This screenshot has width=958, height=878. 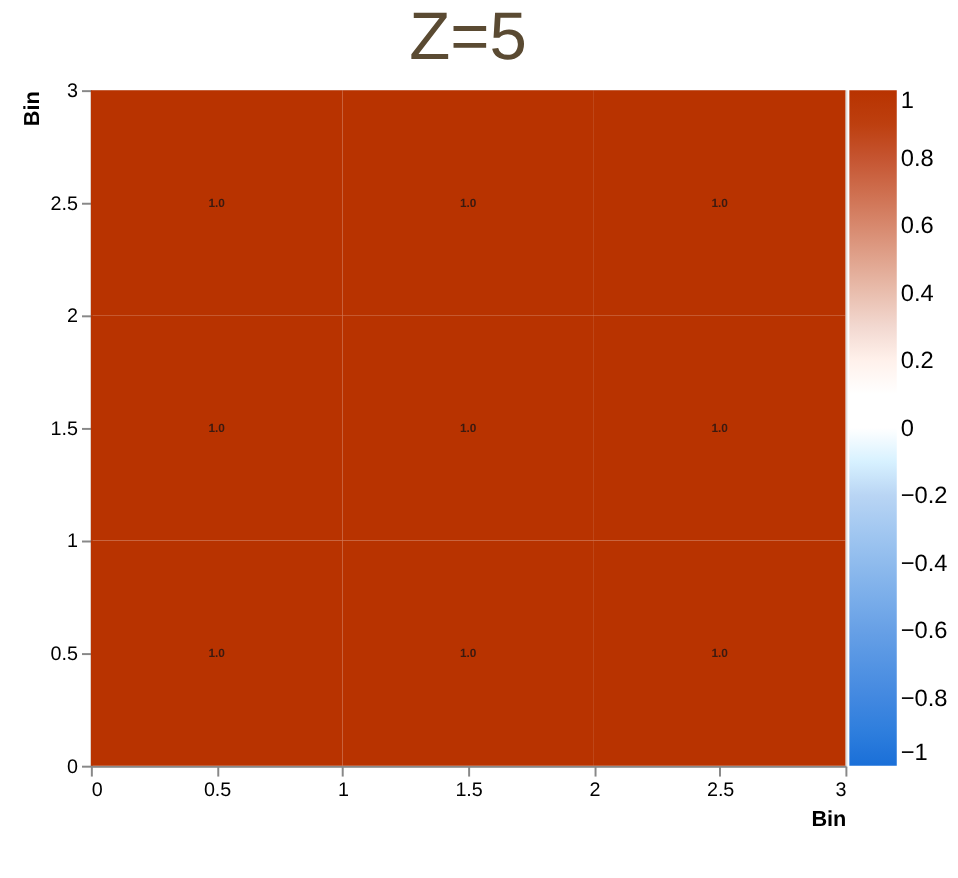 What do you see at coordinates (917, 292) in the screenshot?
I see `color-bar-label: 0.4` at bounding box center [917, 292].